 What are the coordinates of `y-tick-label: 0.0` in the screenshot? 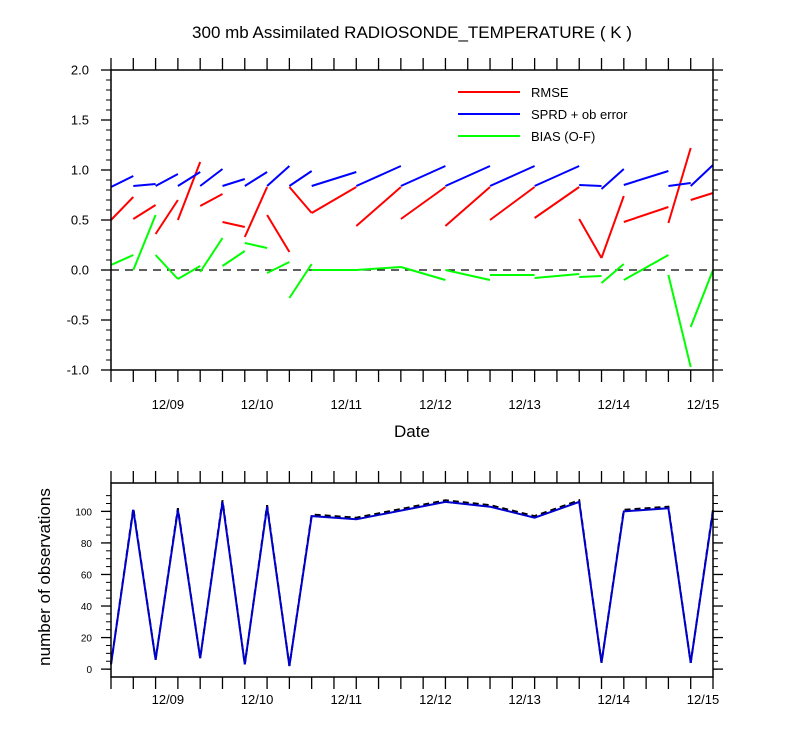 It's located at (80, 270).